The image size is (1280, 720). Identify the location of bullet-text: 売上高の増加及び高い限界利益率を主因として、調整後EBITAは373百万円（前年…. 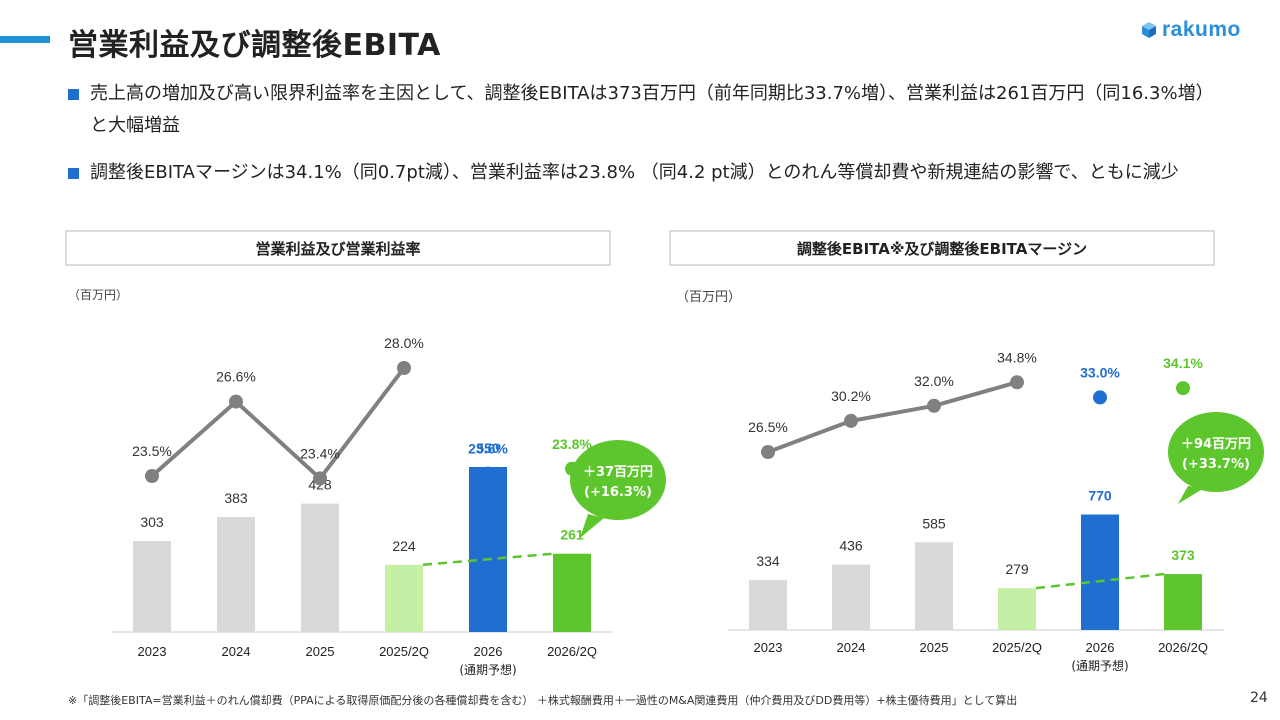
(652, 109).